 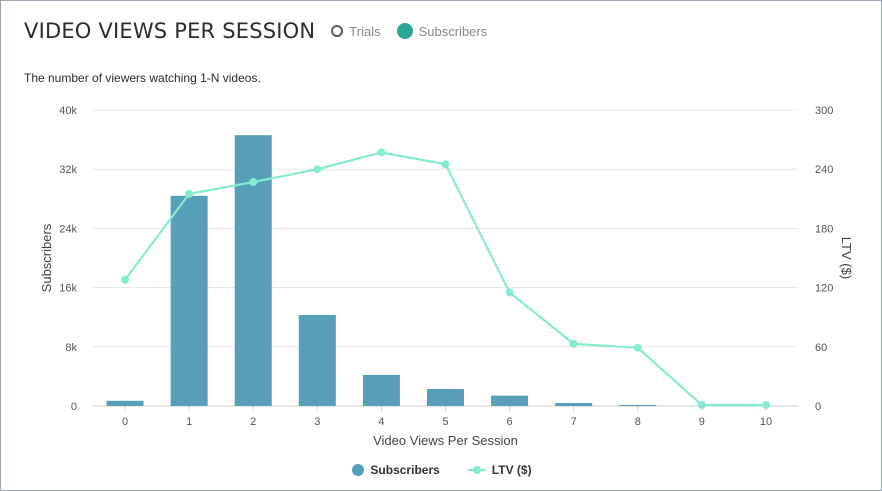 What do you see at coordinates (46, 257) in the screenshot?
I see `y-axis-title: Subscribers` at bounding box center [46, 257].